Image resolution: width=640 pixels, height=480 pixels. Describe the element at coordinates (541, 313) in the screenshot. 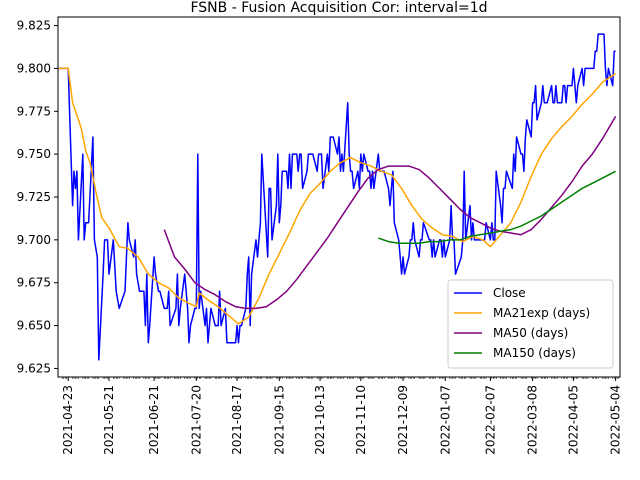

I see `legend-label: MA21exp (days)` at that location.